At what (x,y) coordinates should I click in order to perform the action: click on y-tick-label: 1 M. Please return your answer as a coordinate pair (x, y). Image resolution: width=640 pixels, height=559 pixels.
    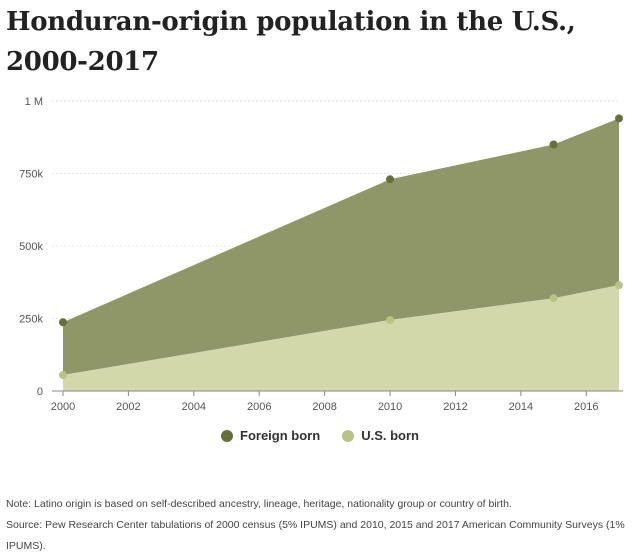
    Looking at the image, I should click on (34, 102).